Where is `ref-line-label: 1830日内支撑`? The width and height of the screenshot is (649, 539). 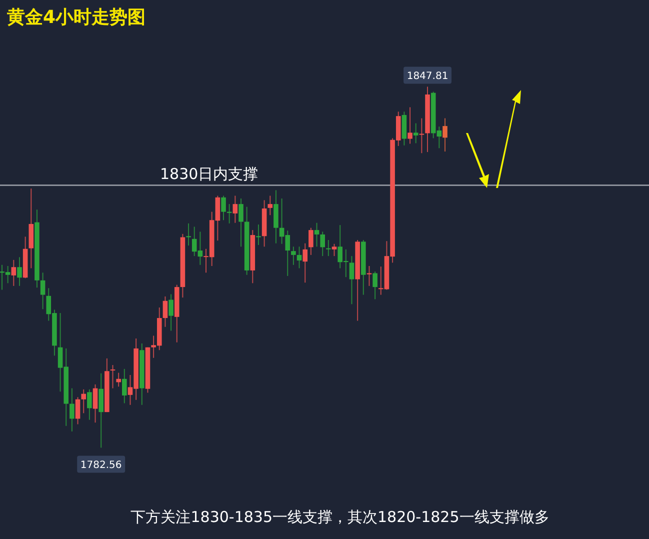 ref-line-label: 1830日内支撑 is located at coordinates (209, 174).